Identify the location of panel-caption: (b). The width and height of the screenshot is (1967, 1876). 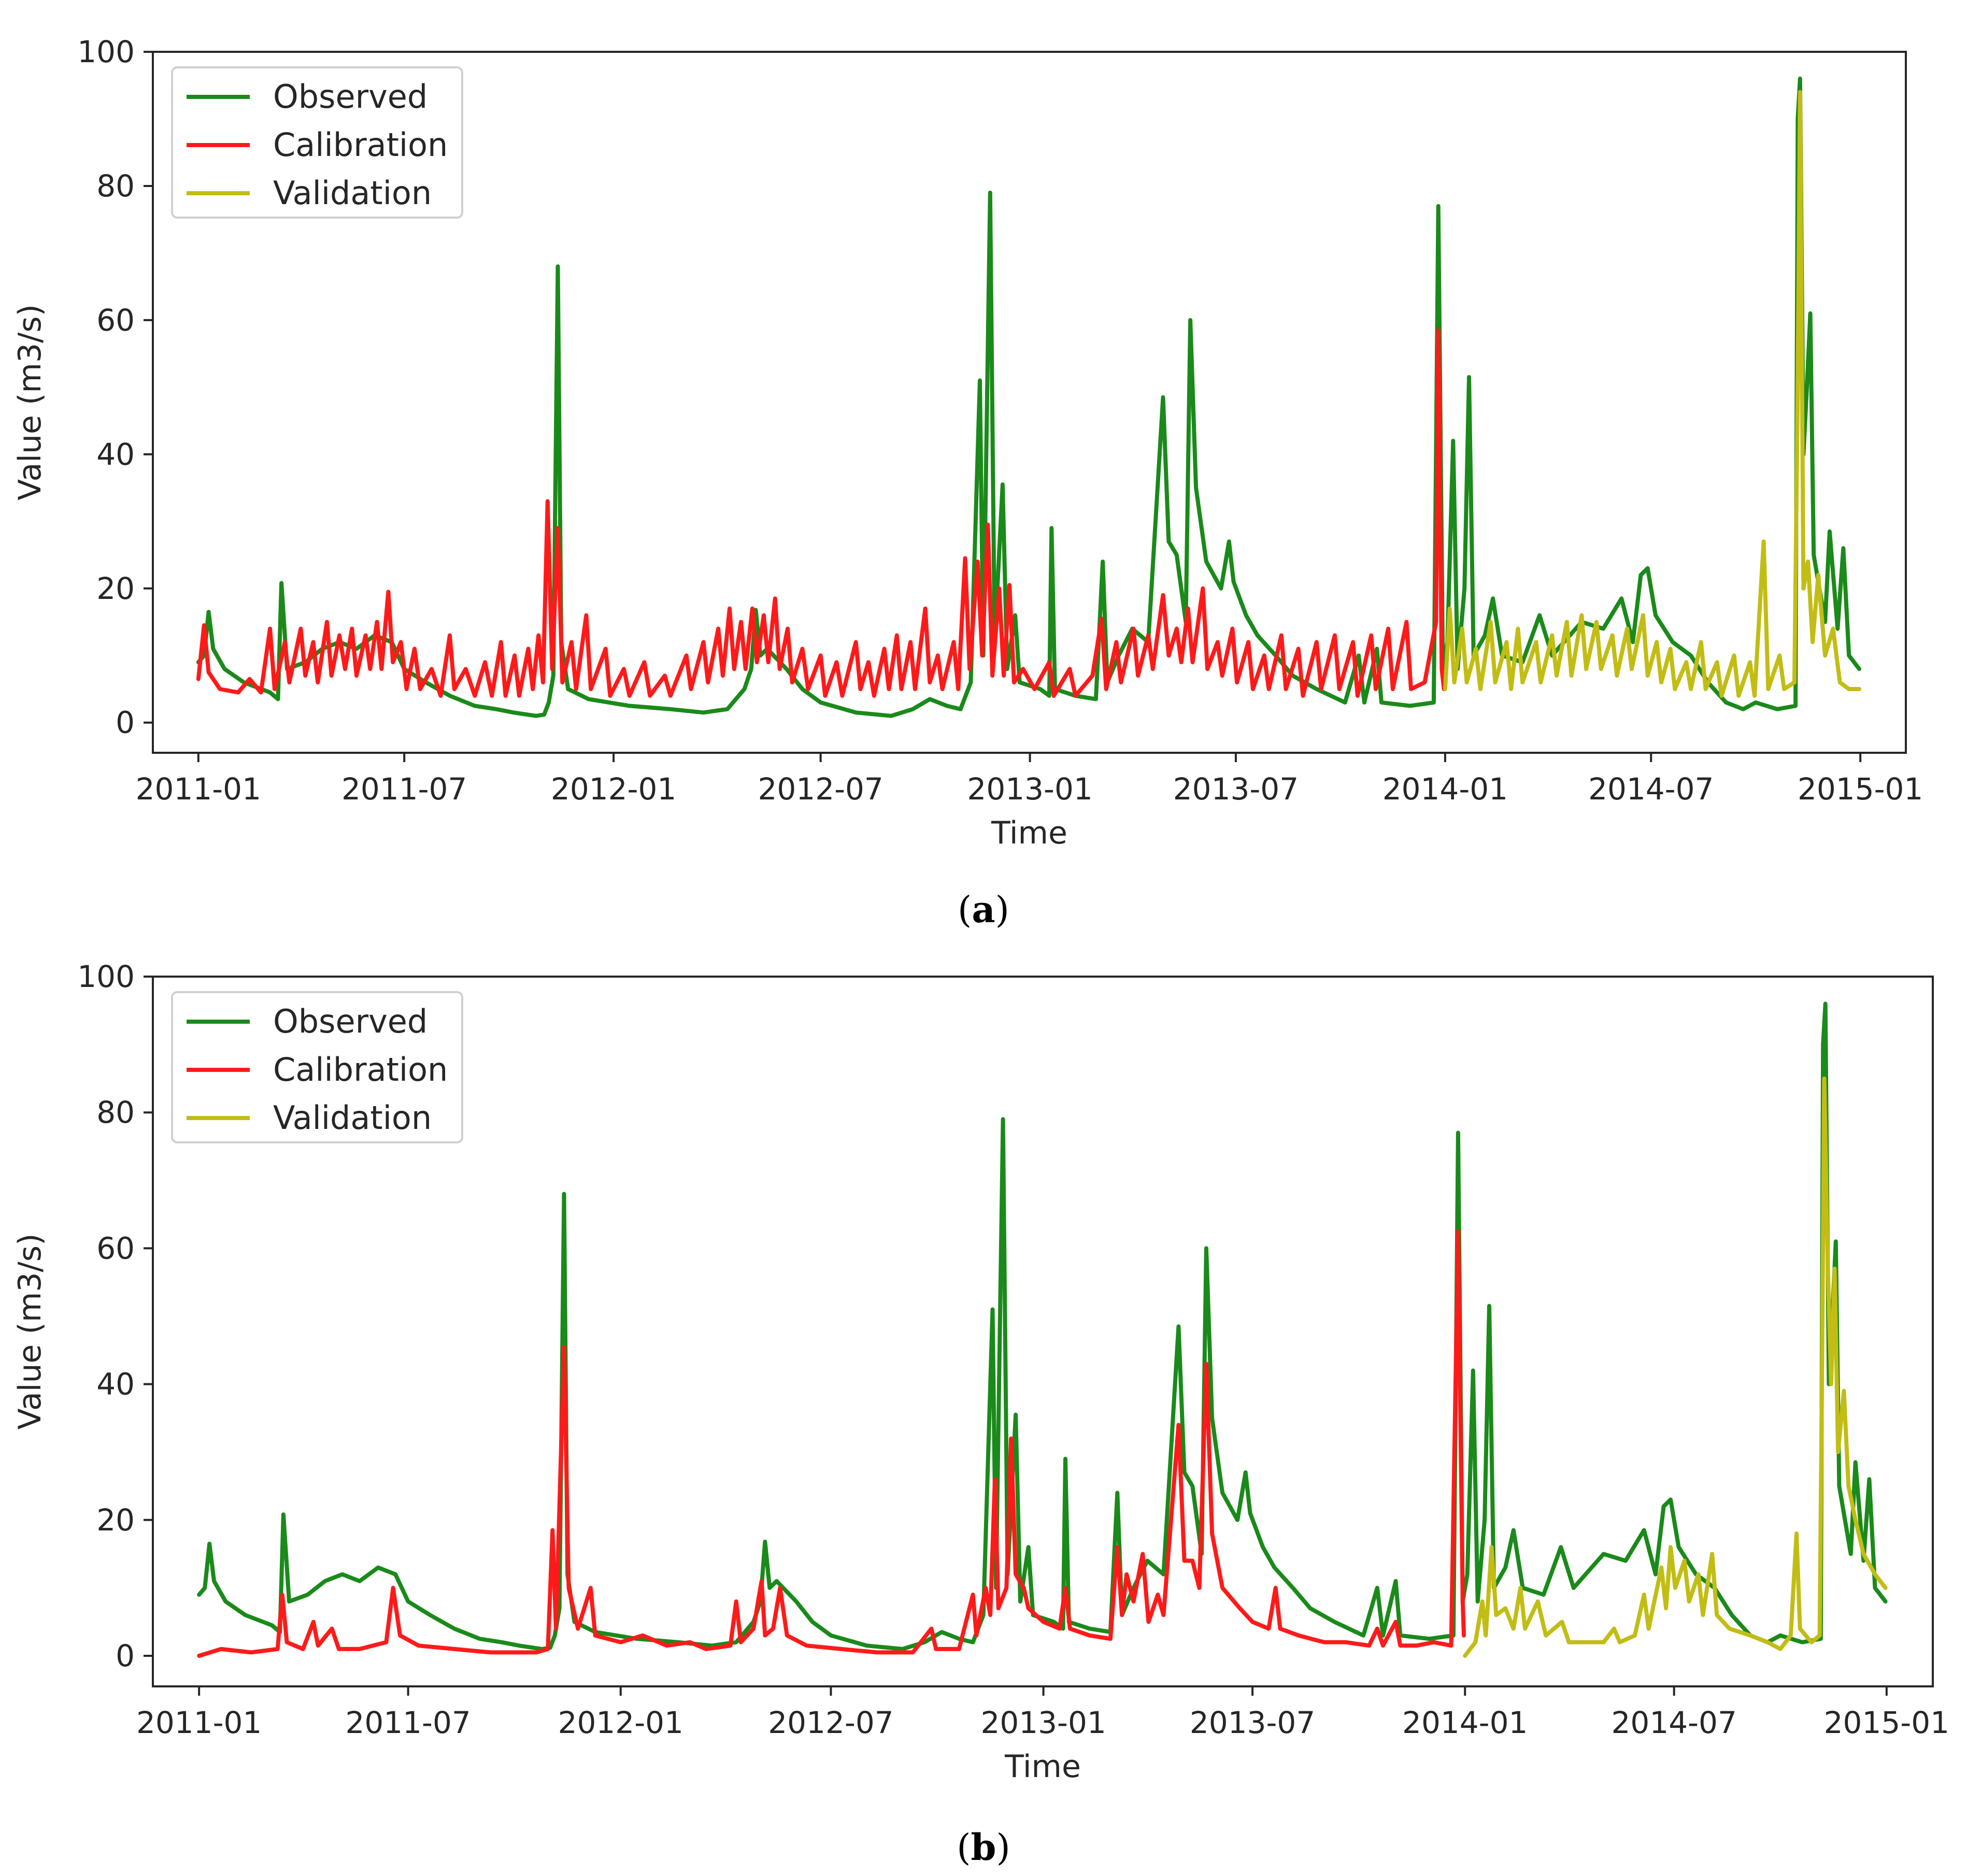
(983, 1847).